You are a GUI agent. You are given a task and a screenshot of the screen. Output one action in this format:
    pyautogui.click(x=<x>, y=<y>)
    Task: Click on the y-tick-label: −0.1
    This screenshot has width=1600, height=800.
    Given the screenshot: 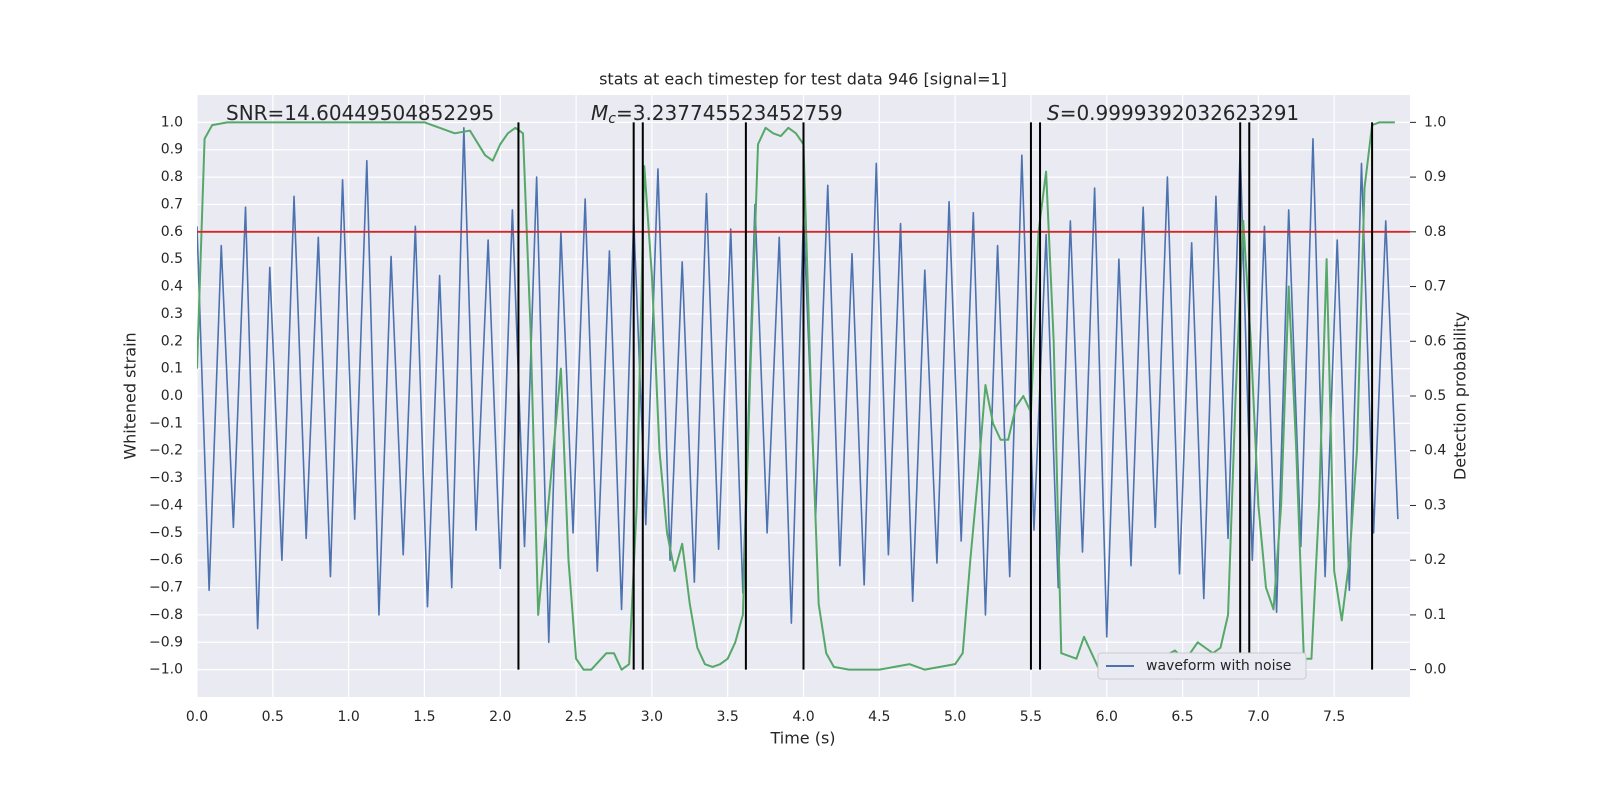 What is the action you would take?
    pyautogui.click(x=166, y=423)
    